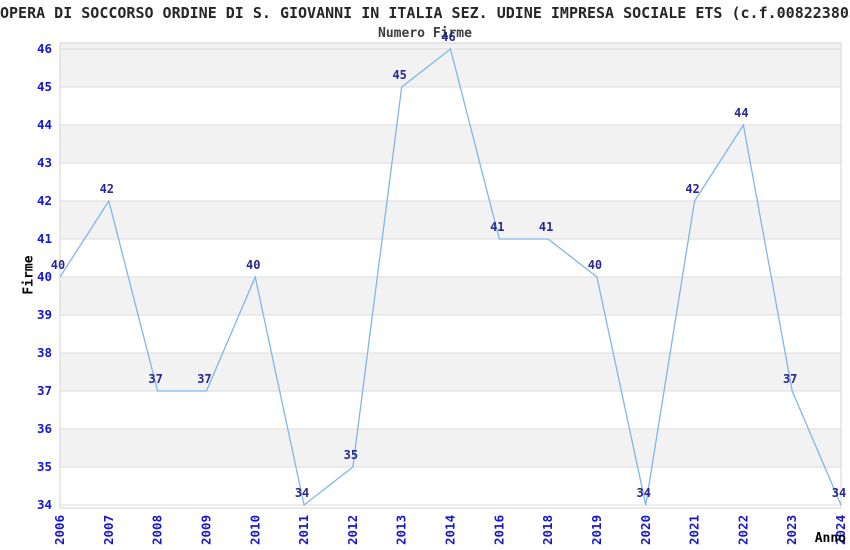 The width and height of the screenshot is (850, 550). Describe the element at coordinates (44, 428) in the screenshot. I see `y-tick-label: 36` at that location.